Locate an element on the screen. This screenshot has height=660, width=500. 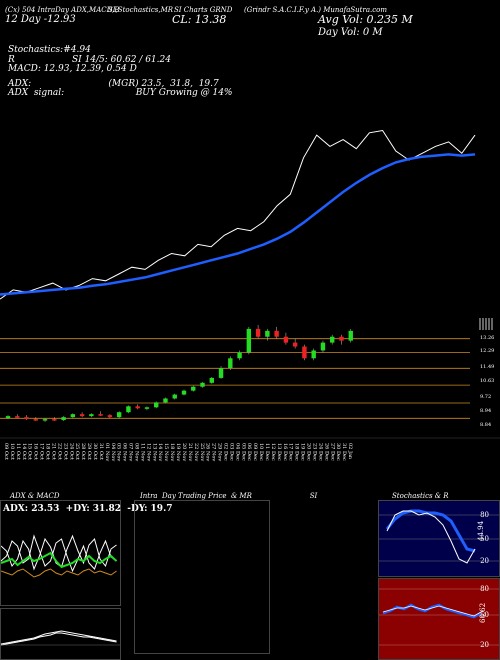
intraday-title: Intra Day Trading Price & MR SI is located at coordinates (229, 496).